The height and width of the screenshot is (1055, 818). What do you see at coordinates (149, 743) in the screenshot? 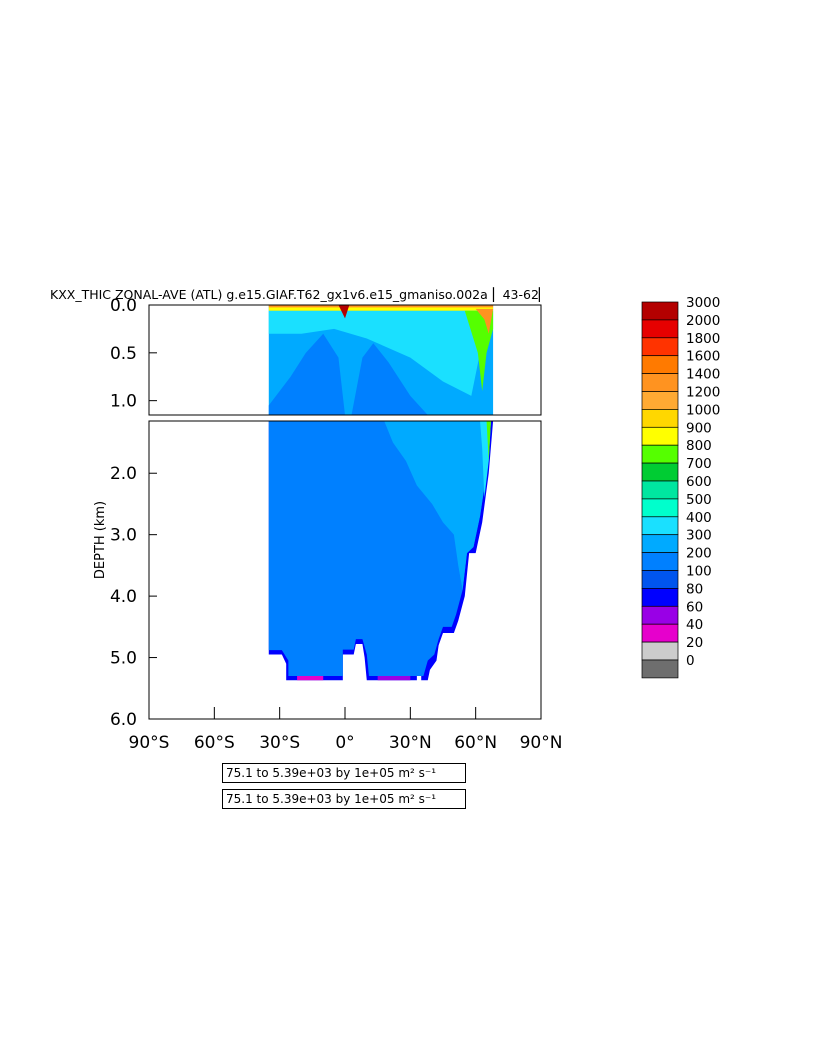
I see `x-tick-label: 90°S` at bounding box center [149, 743].